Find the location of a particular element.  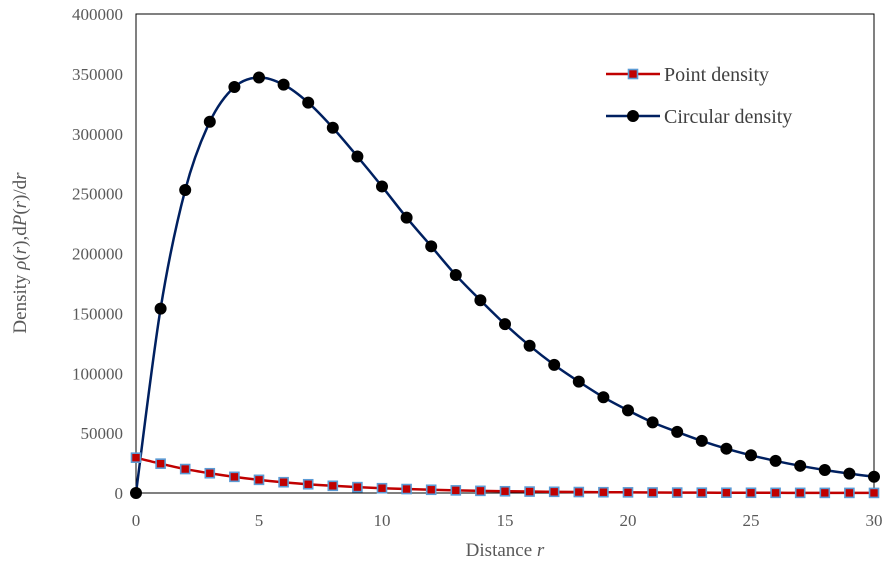

y-tick-label: 50000 is located at coordinates (102, 433).